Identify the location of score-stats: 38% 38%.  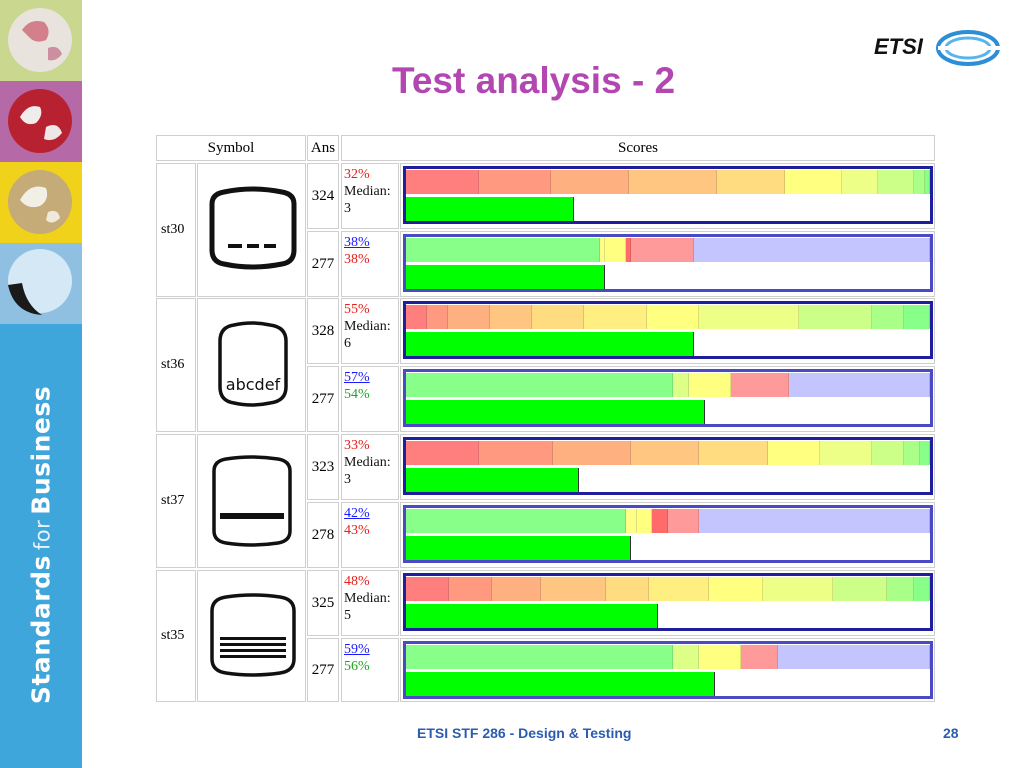
(370, 264).